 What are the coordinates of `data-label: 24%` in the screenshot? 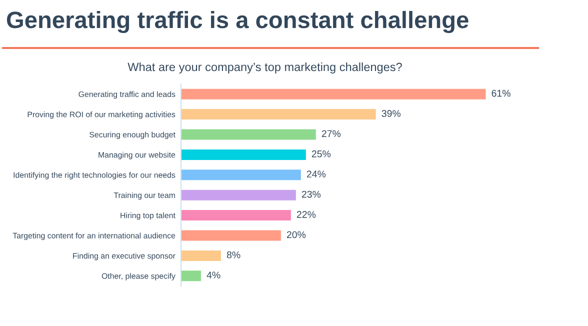 It's located at (316, 174).